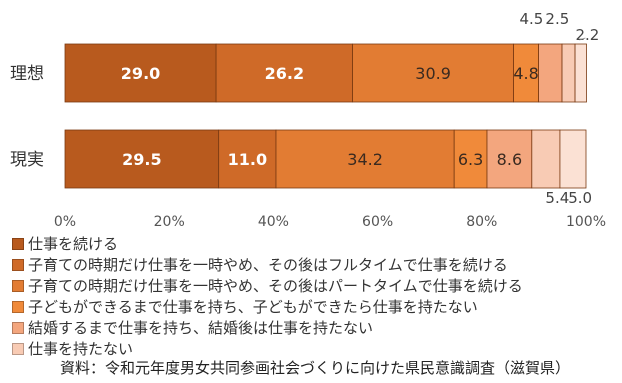  Describe the element at coordinates (273, 222) in the screenshot. I see `x-tick-label: 40%` at that location.